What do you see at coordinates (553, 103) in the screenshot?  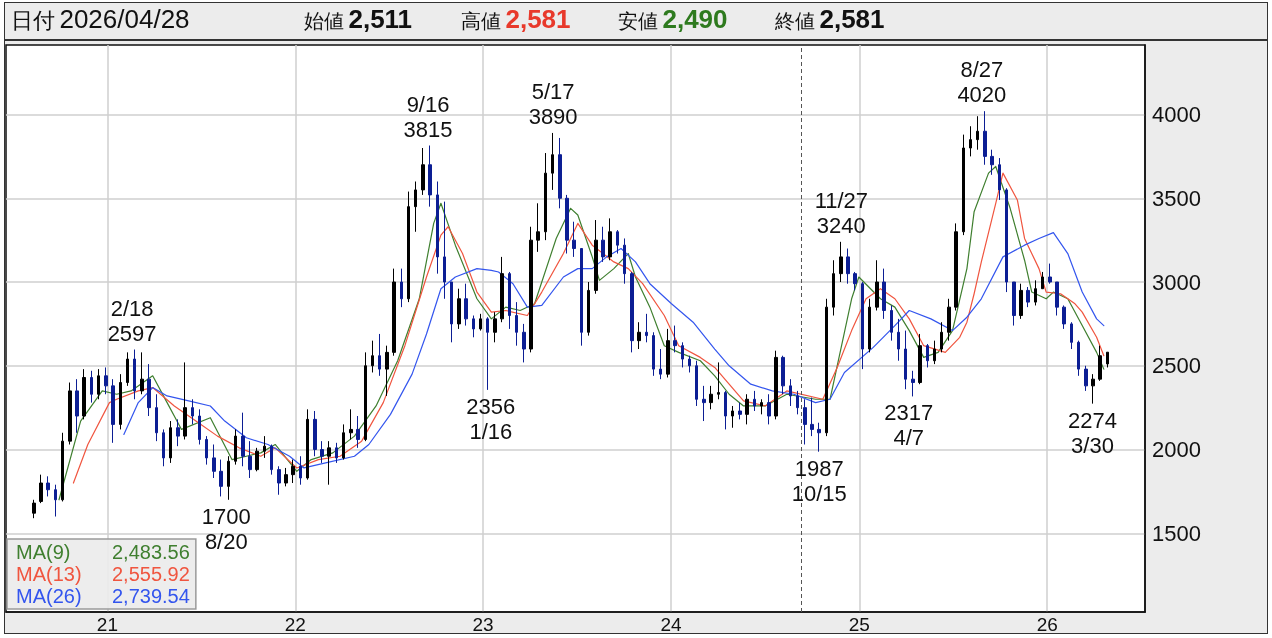 I see `annotation: 5/17 3890` at bounding box center [553, 103].